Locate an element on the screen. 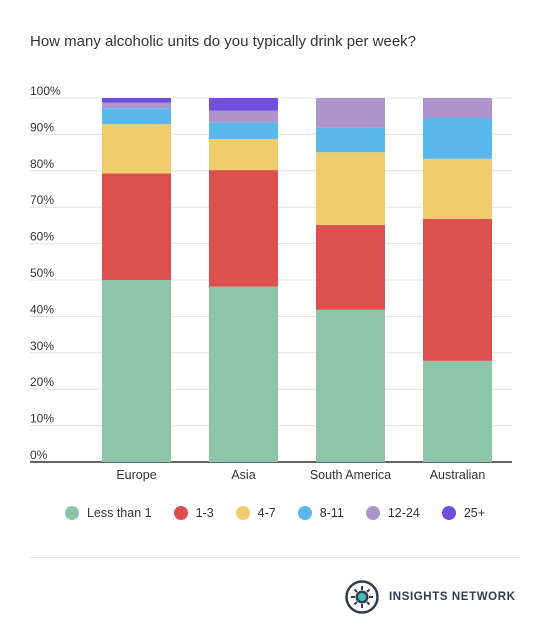 The image size is (550, 637). y-tick-label: 50% is located at coordinates (42, 273).